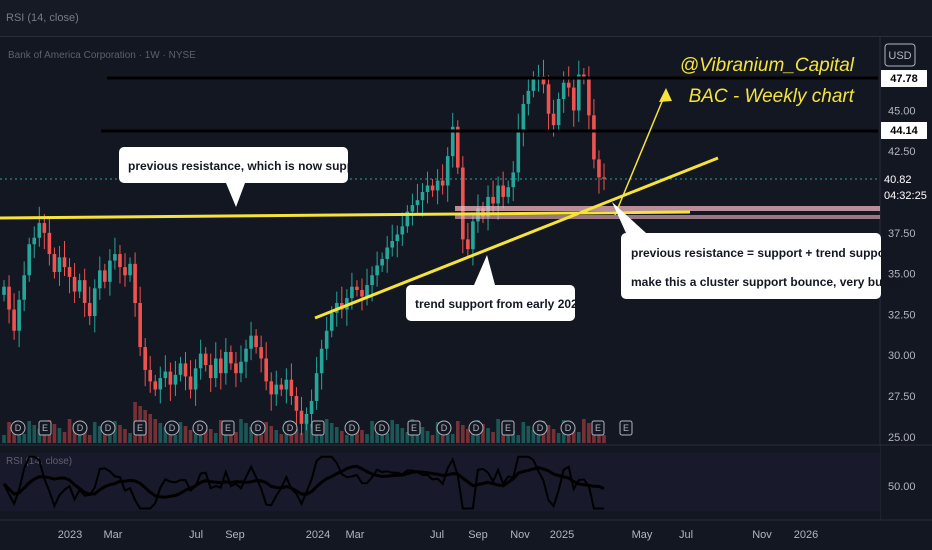  What do you see at coordinates (751, 266) in the screenshot?
I see `callout-cluster` at bounding box center [751, 266].